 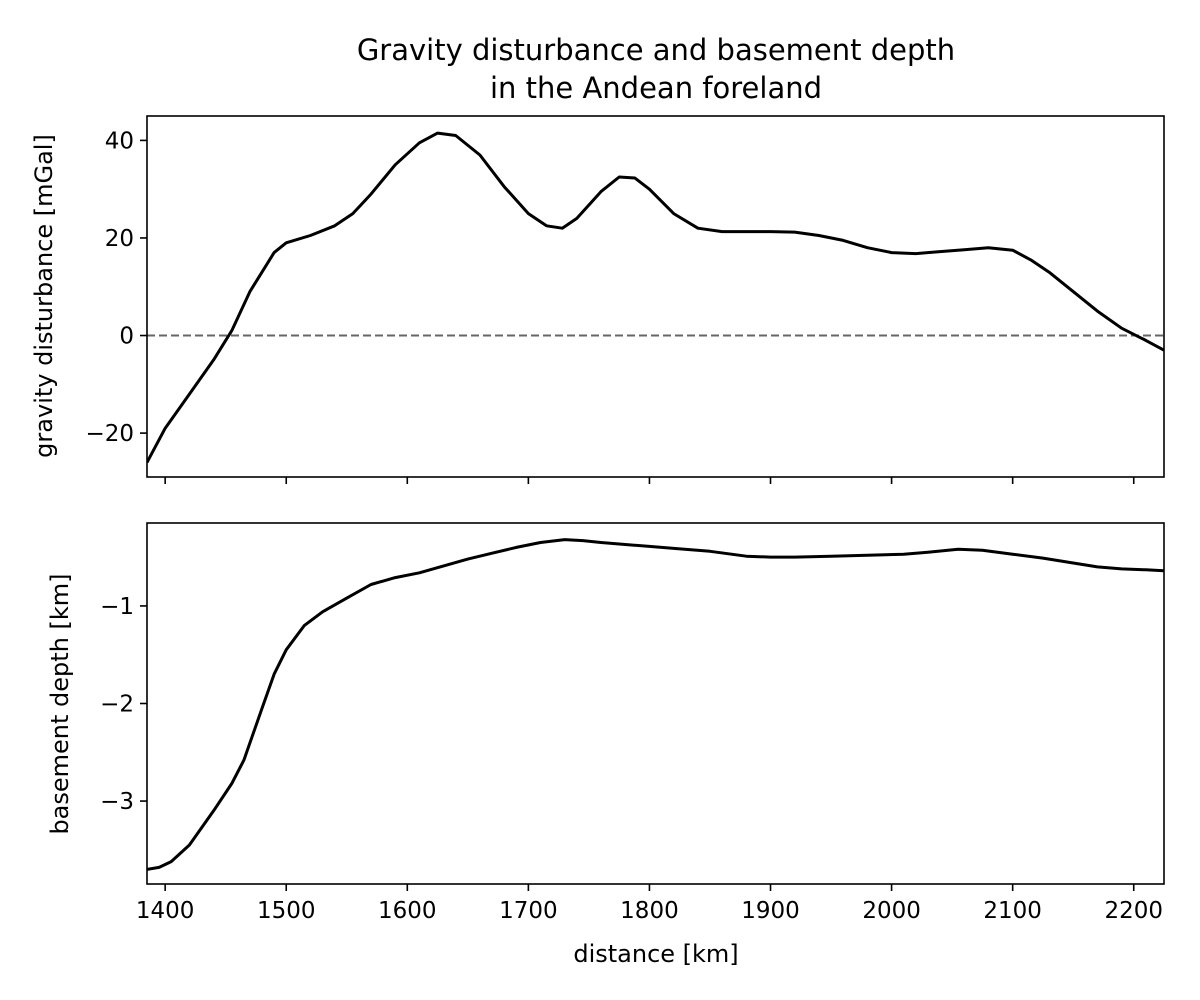 What do you see at coordinates (770, 911) in the screenshot?
I see `basement-x-tick-label: 1900` at bounding box center [770, 911].